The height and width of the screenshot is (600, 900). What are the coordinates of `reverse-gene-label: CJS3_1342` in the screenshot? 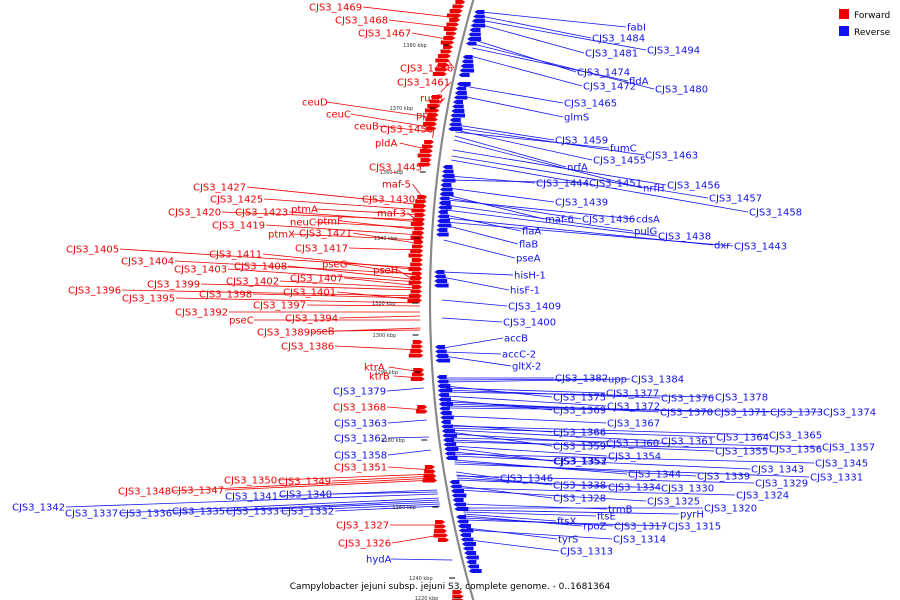 It's located at (38, 508).